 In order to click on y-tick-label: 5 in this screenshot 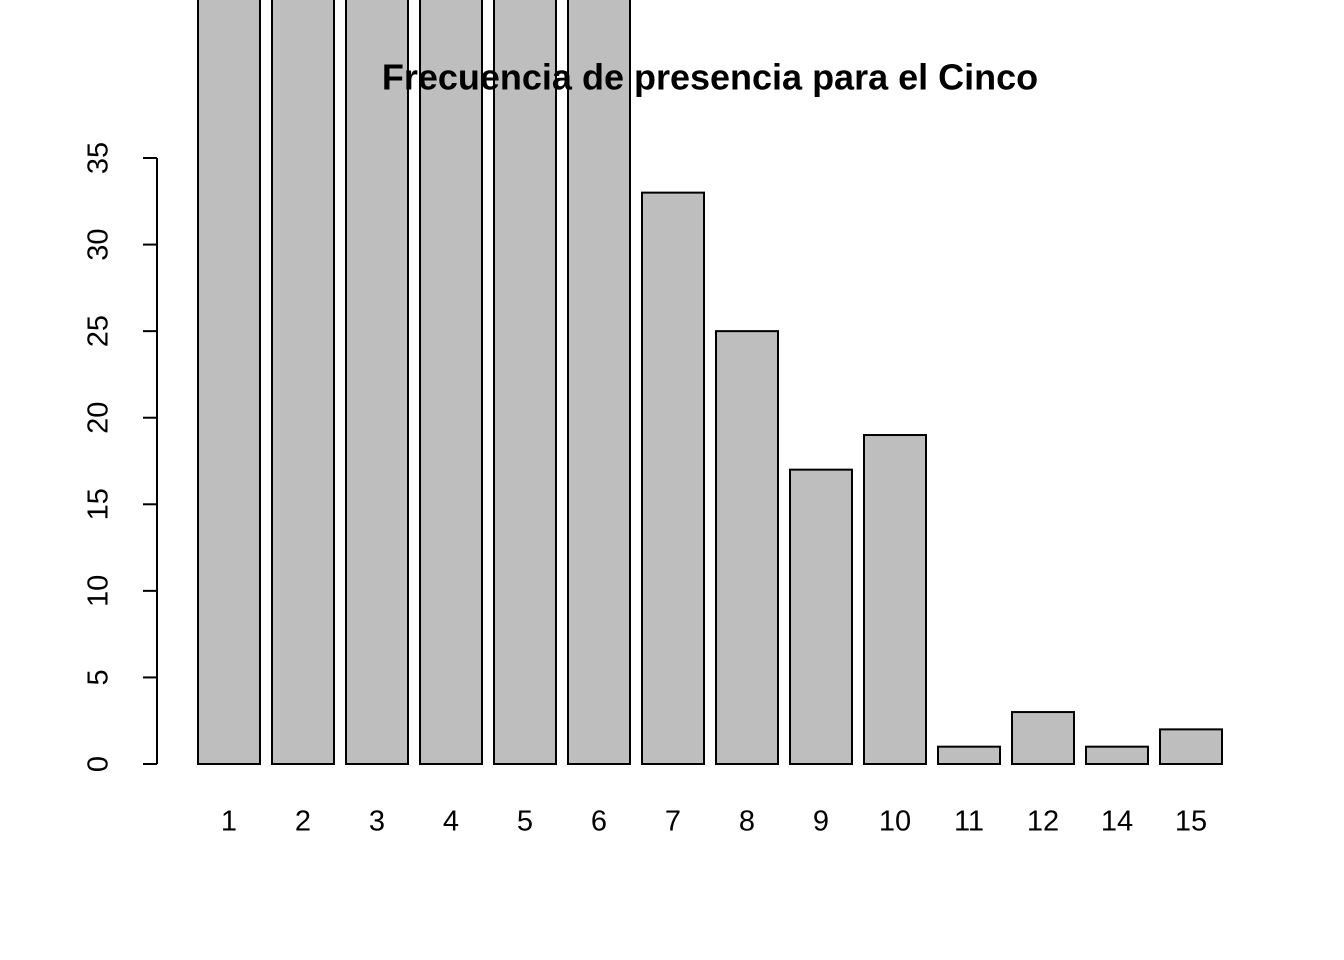, I will do `click(99, 677)`.